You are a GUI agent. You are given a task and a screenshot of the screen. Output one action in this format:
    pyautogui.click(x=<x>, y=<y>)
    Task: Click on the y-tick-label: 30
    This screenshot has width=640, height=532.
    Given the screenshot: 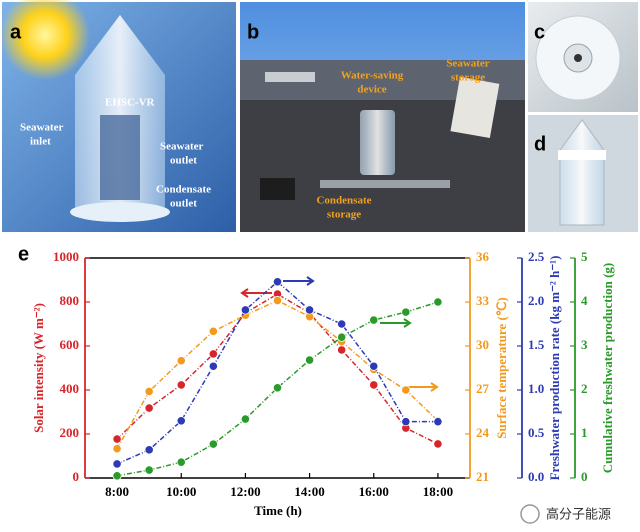 What is the action you would take?
    pyautogui.click(x=482, y=344)
    